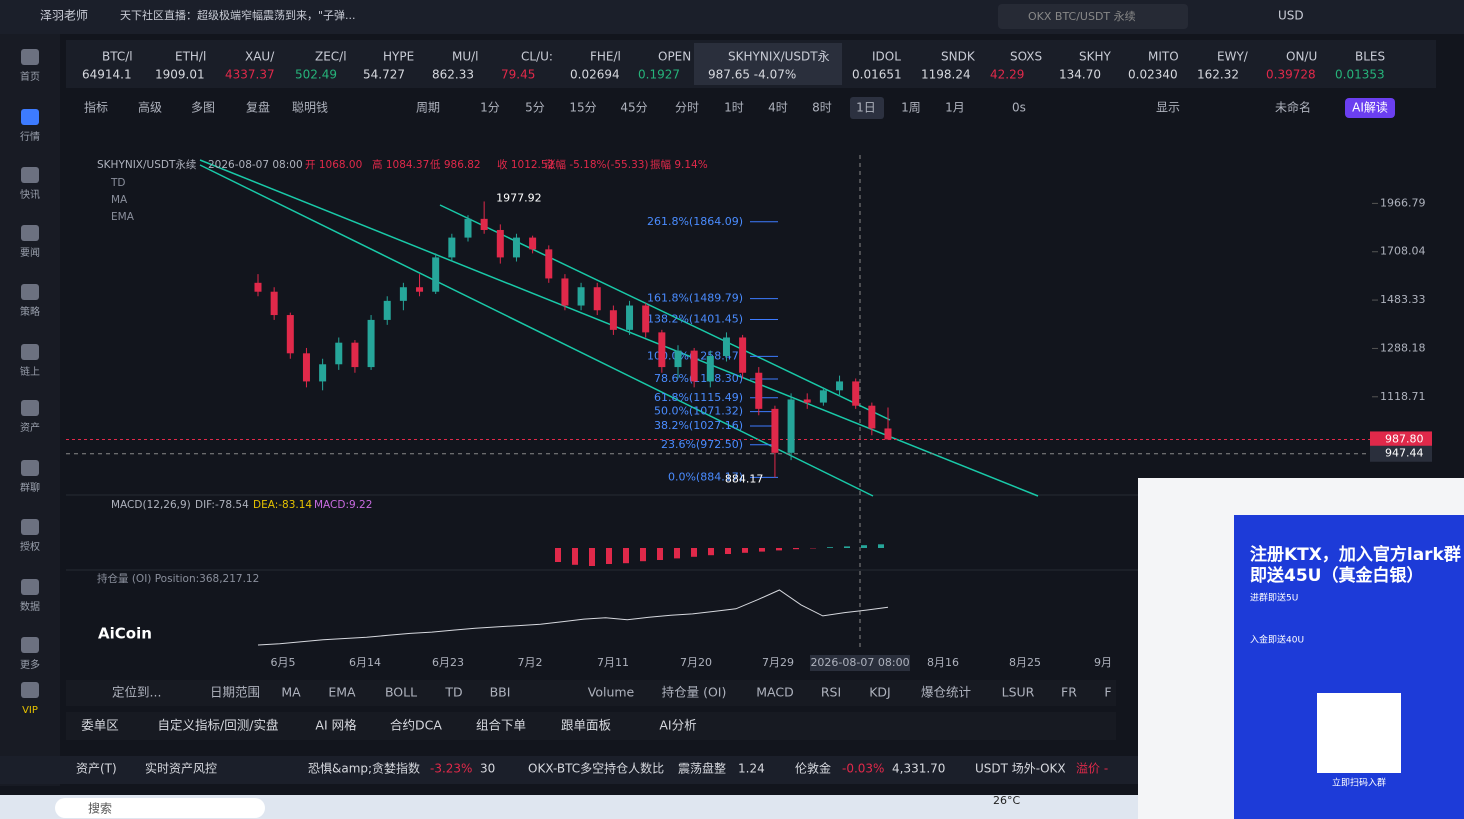 The height and width of the screenshot is (819, 1464). What do you see at coordinates (258, 107) in the screenshot?
I see `toolbar-item: 复盘` at bounding box center [258, 107].